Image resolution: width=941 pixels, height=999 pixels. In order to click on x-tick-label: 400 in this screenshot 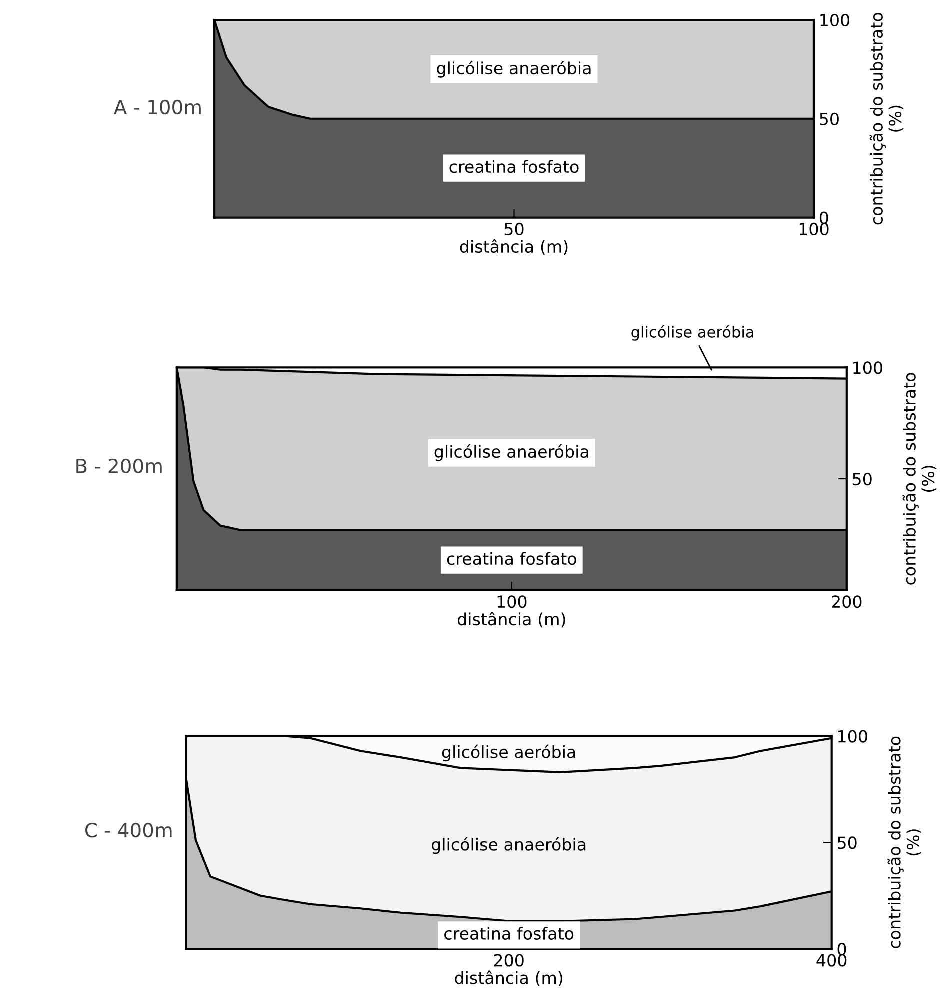, I will do `click(831, 960)`.